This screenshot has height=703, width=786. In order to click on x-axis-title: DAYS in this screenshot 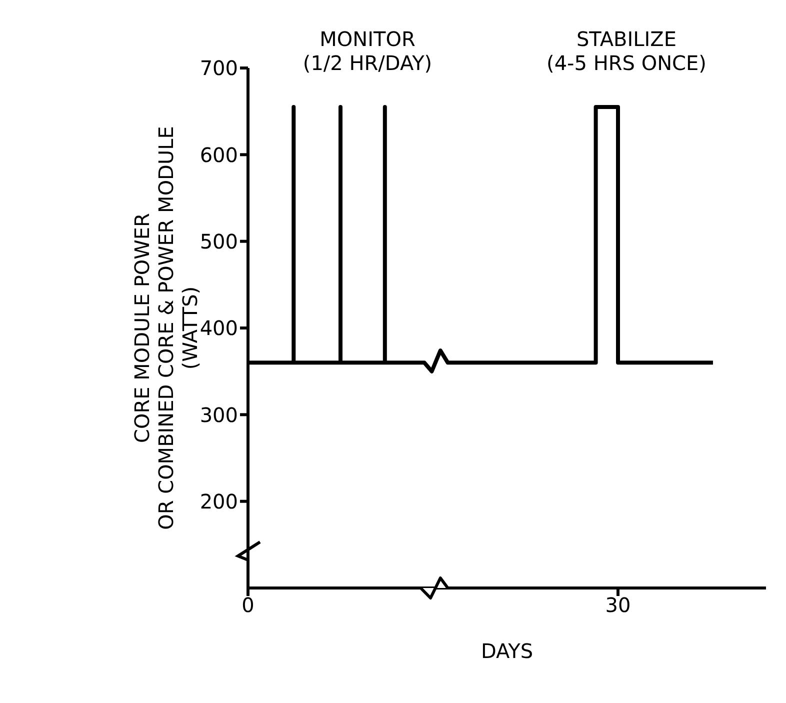, I will do `click(507, 651)`.